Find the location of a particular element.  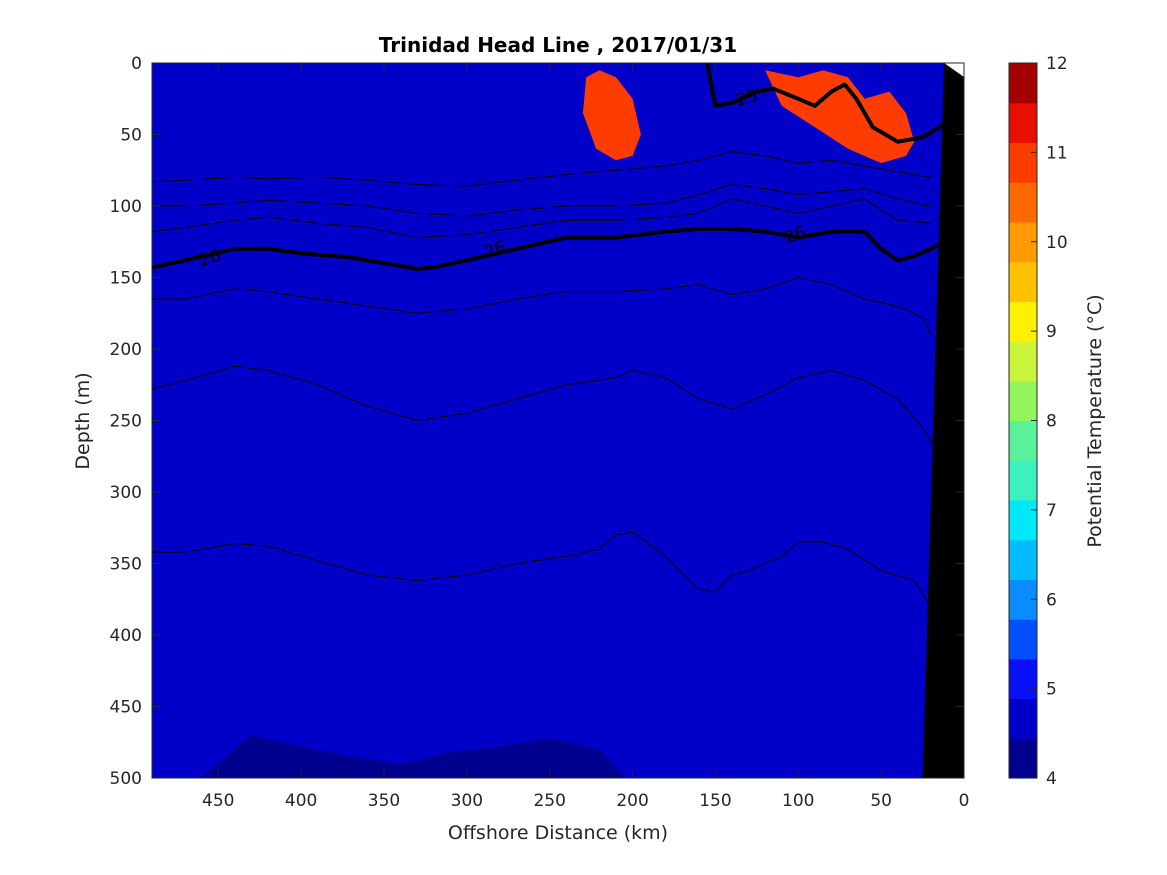

x-tick-label: 250 is located at coordinates (549, 801).